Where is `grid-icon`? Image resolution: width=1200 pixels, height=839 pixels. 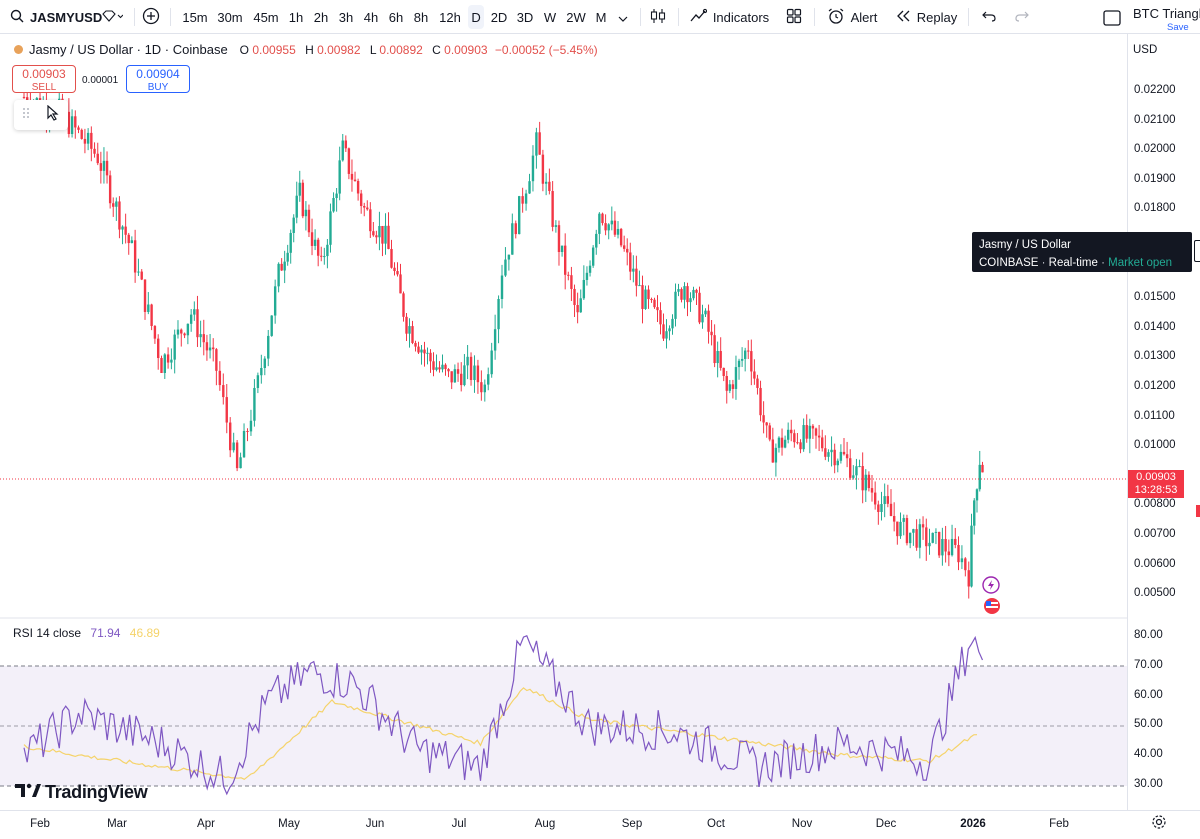
grid-icon is located at coordinates (794, 17).